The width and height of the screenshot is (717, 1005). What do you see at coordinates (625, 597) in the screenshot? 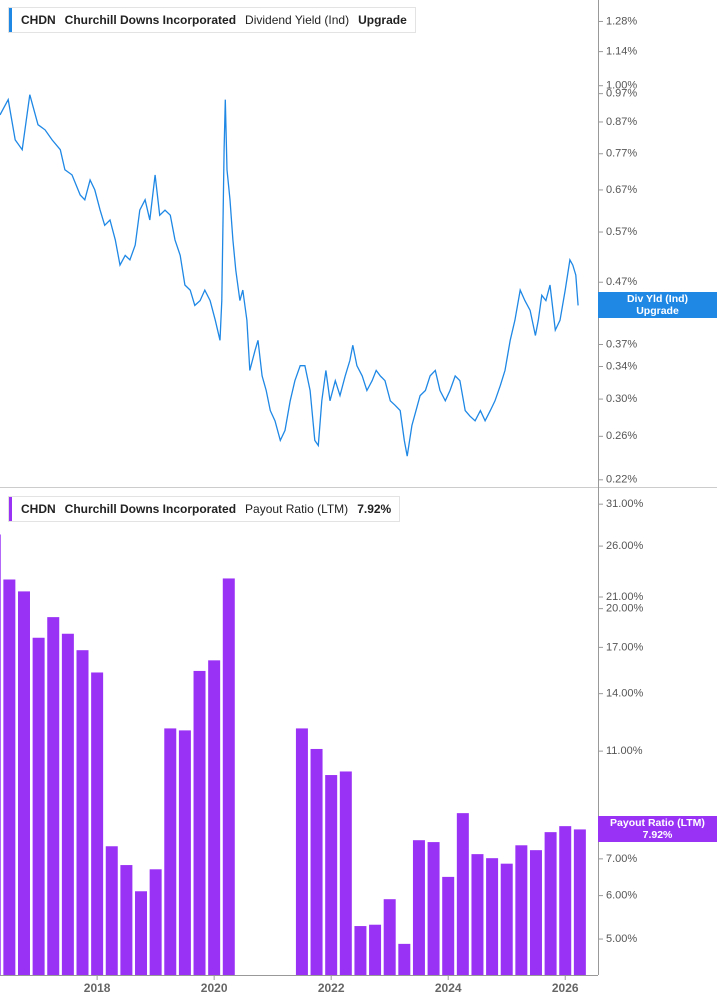
I see `y-tick-label: 21.00%` at bounding box center [625, 597].